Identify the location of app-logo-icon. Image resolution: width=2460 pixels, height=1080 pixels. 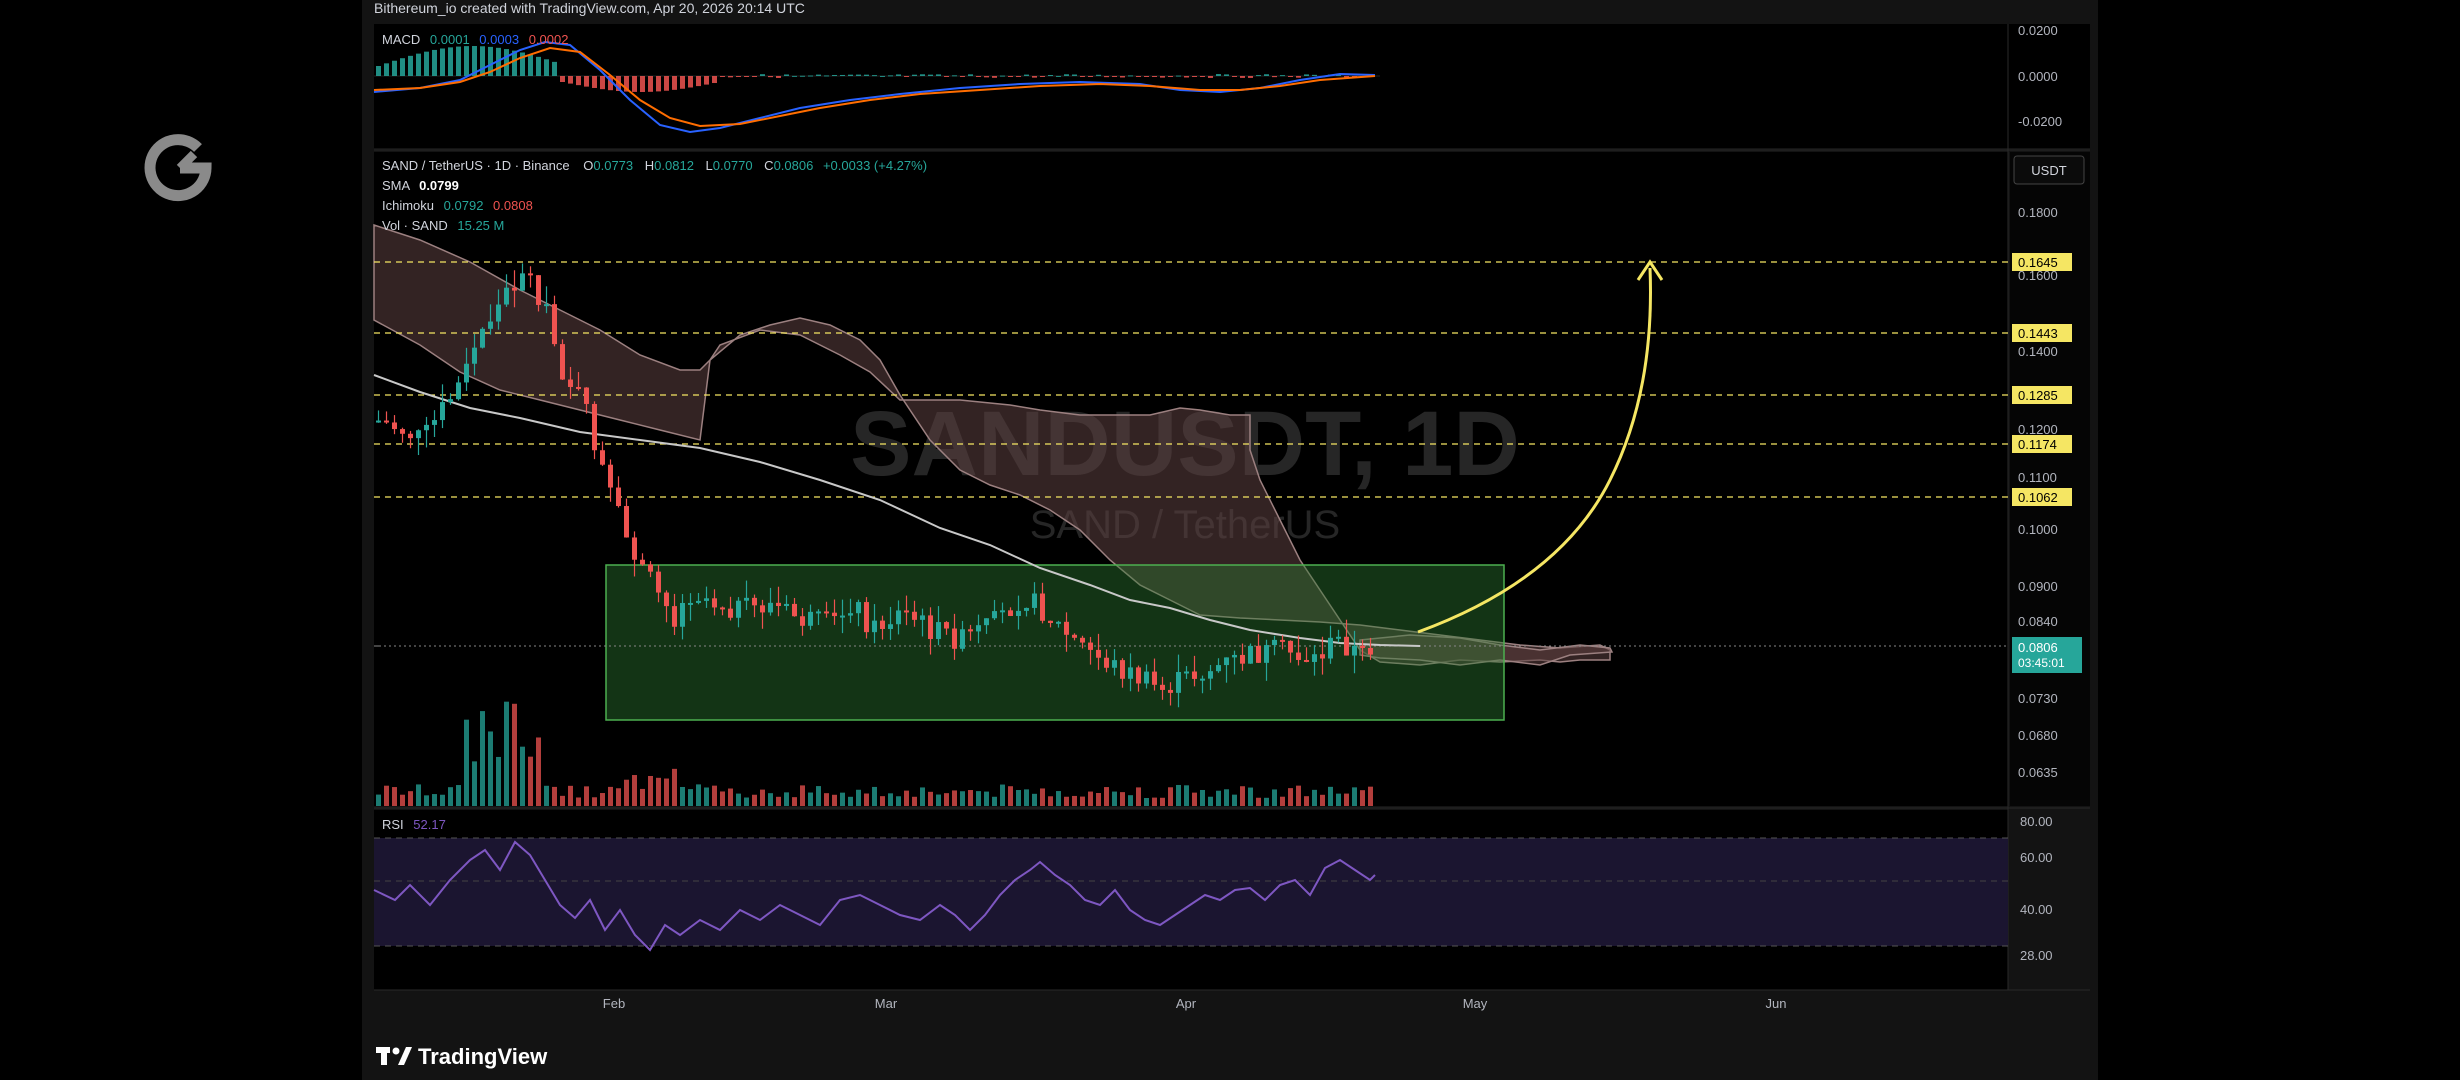
(178, 168).